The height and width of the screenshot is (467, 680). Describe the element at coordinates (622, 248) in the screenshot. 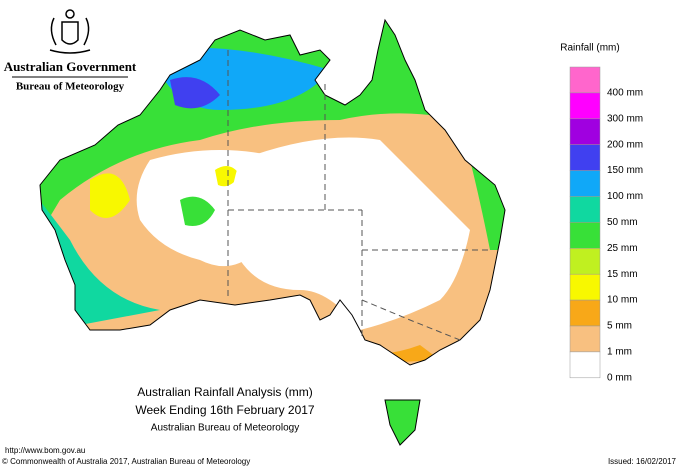

I see `legend-label: 25 mm` at that location.